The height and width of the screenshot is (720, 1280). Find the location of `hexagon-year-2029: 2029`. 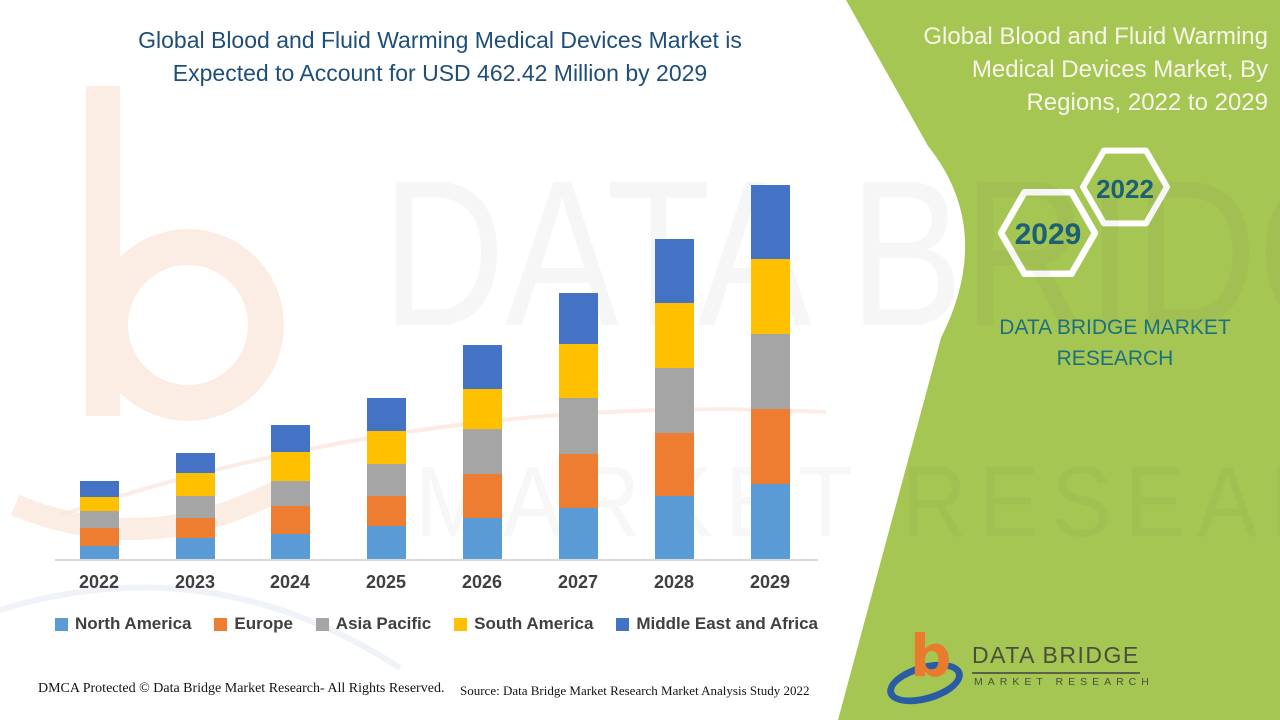

hexagon-year-2029: 2029 is located at coordinates (1048, 234).